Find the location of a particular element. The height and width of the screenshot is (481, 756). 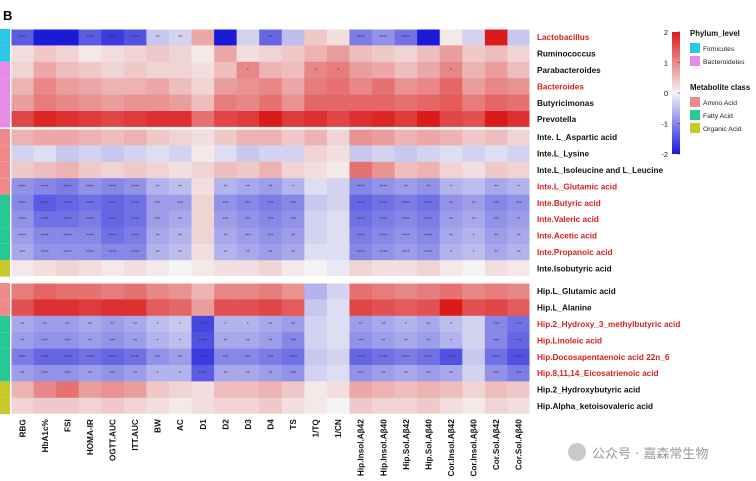

class-legend-swatch is located at coordinates (695, 128).